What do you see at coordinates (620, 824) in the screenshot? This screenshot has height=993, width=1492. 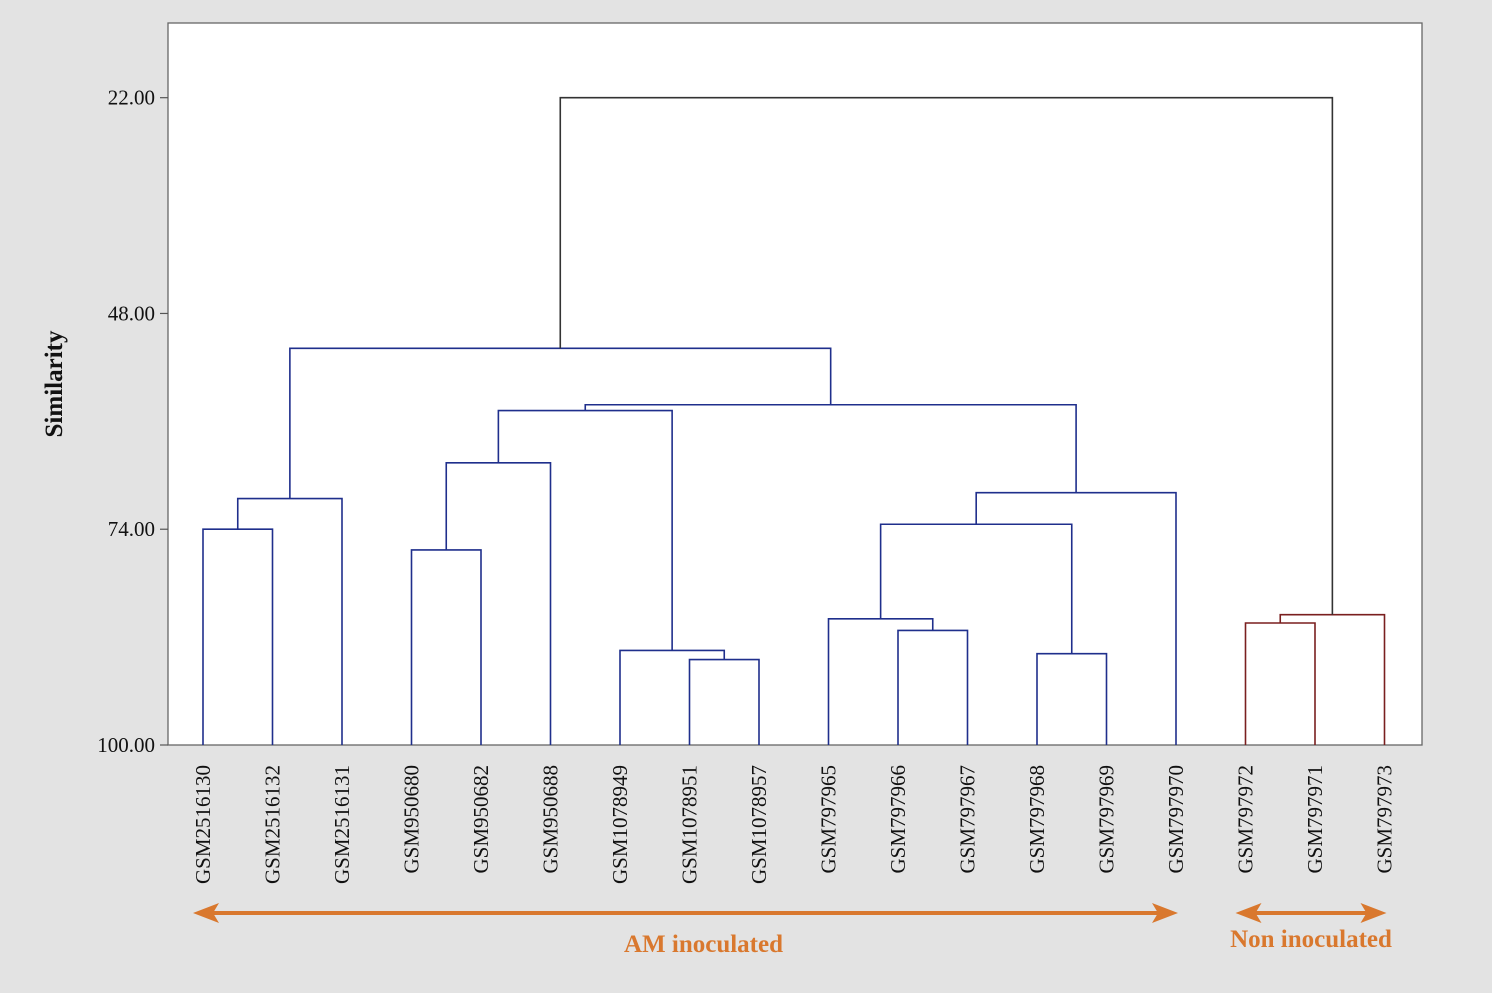 I see `leaf-label: GSM1078949` at bounding box center [620, 824].